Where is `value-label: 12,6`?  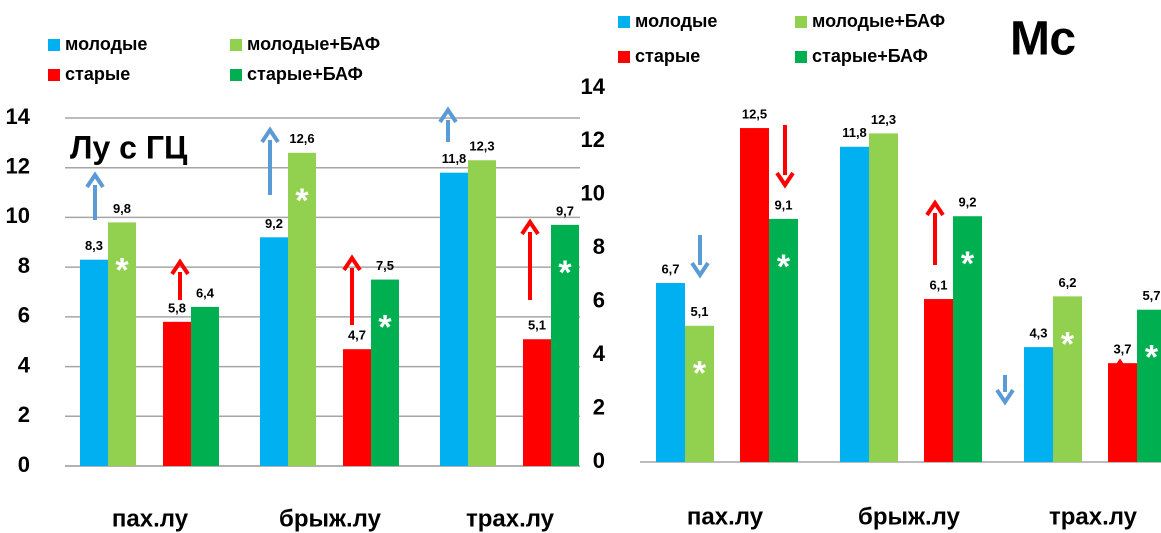 value-label: 12,6 is located at coordinates (301, 138).